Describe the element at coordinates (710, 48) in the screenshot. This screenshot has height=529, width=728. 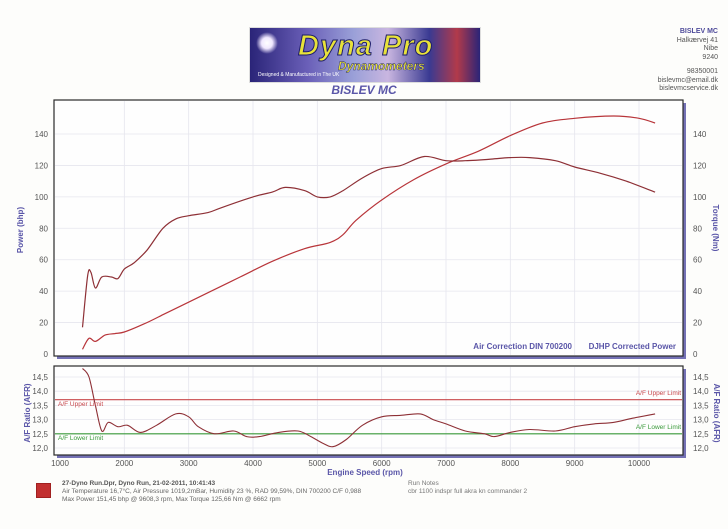
I see `company-city: Nibe` at that location.